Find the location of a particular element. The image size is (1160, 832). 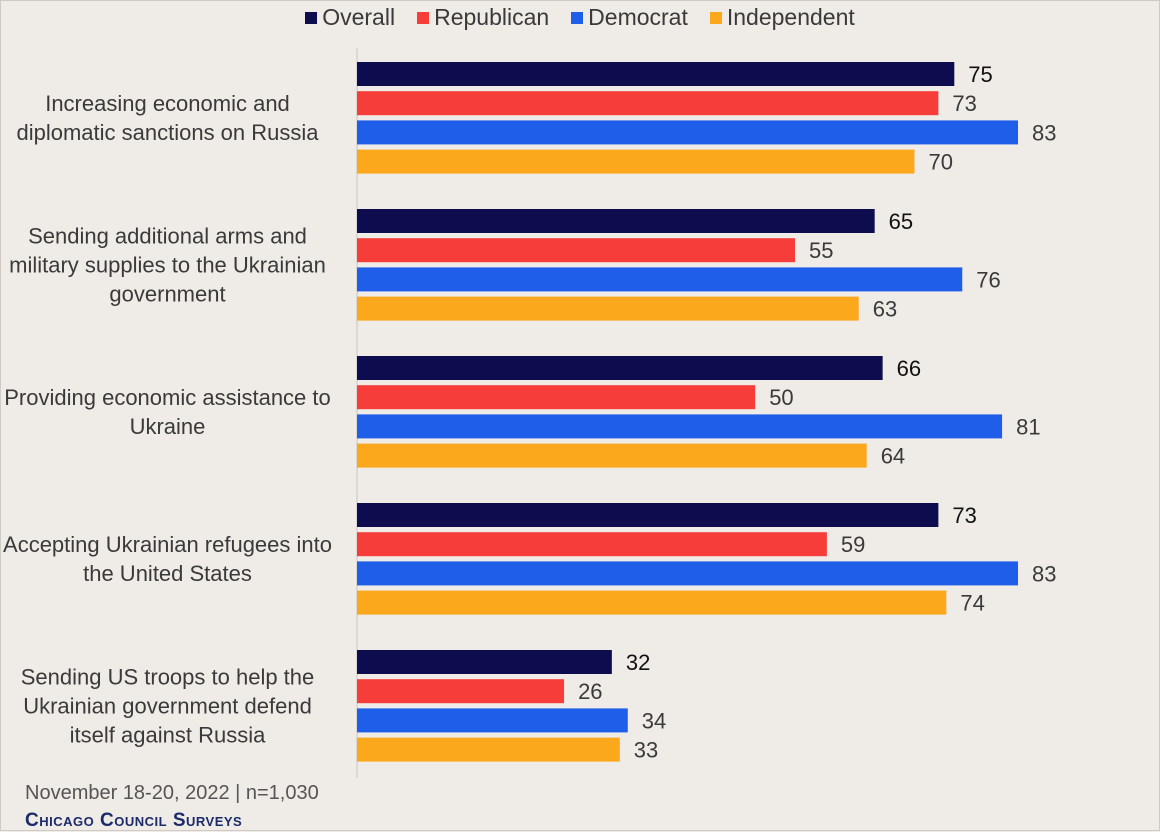

data-label: 65 is located at coordinates (901, 221).